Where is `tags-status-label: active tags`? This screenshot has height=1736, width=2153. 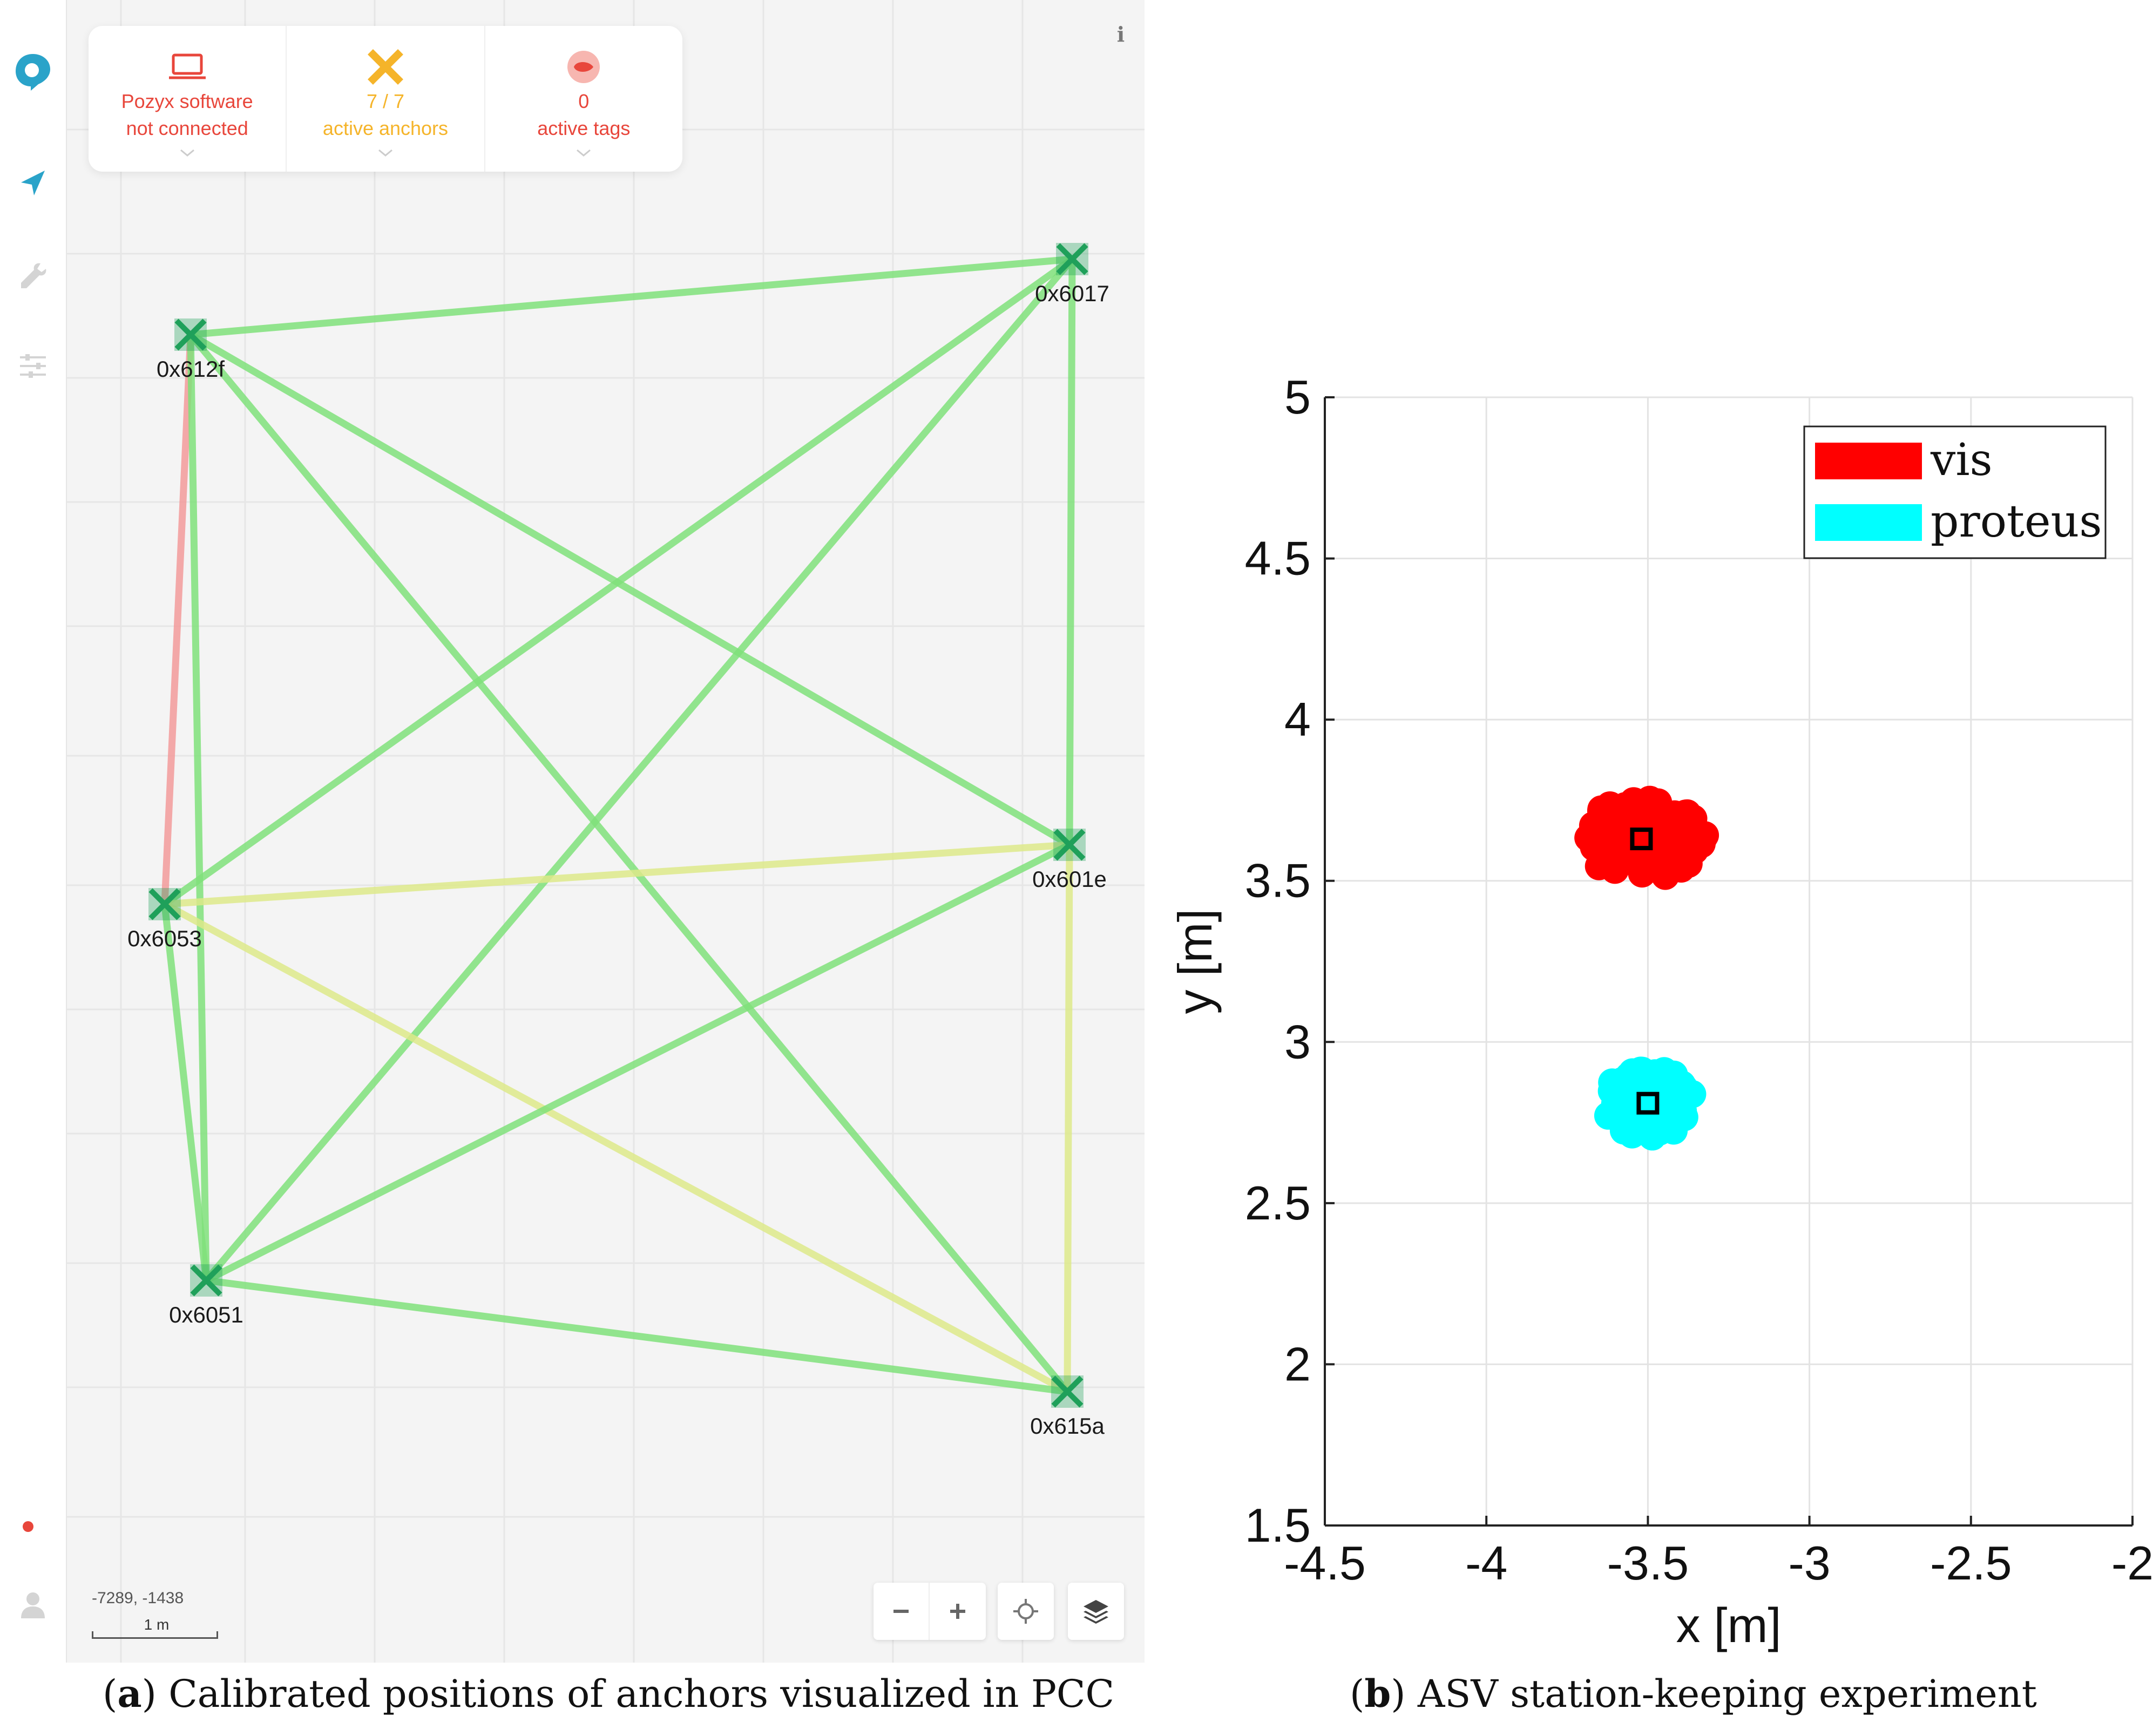
tags-status-label: active tags is located at coordinates (584, 128).